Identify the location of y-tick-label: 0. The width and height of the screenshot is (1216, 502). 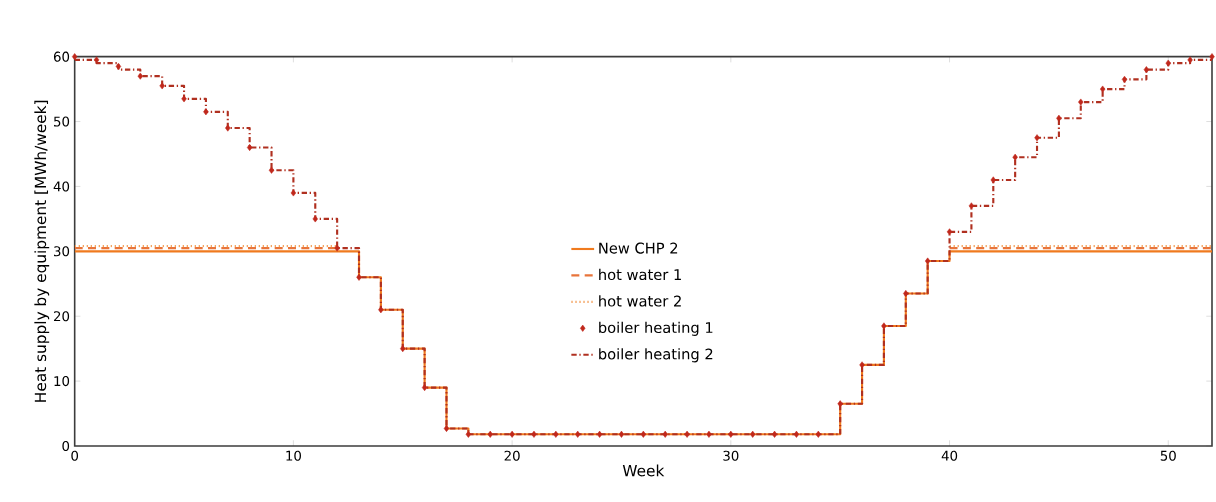
(66, 446).